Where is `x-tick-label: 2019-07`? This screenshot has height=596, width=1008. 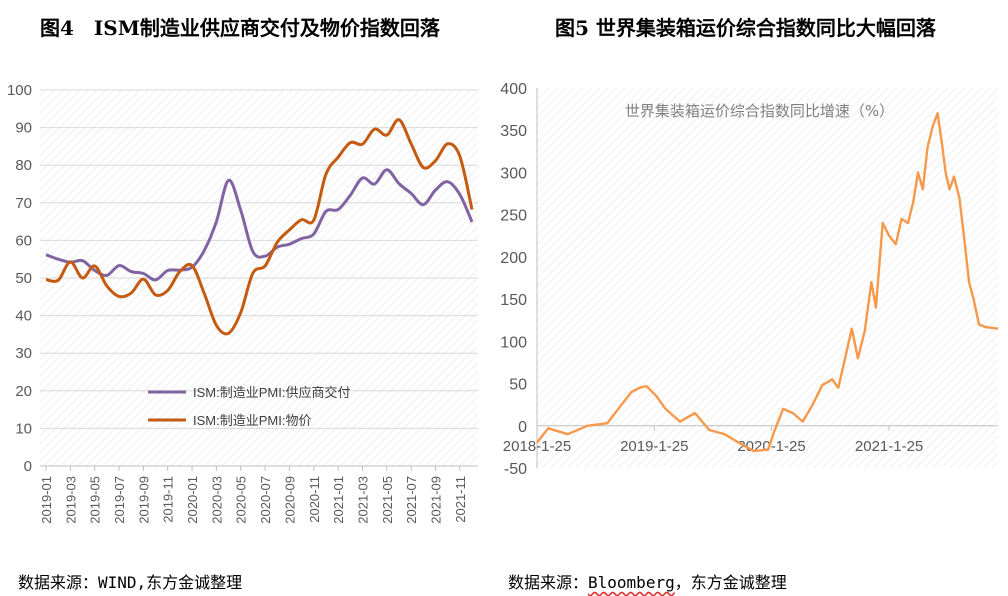 x-tick-label: 2019-07 is located at coordinates (119, 500).